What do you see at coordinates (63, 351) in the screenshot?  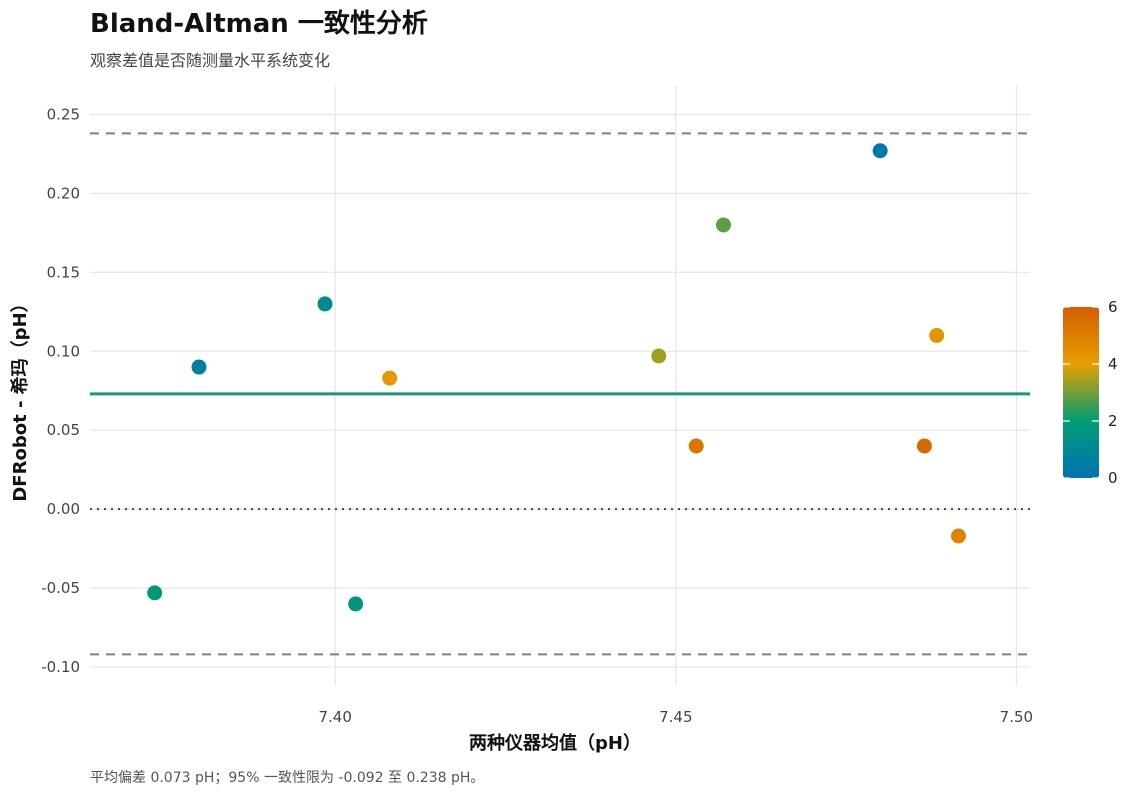 I see `y-tick-label: 0.10` at bounding box center [63, 351].